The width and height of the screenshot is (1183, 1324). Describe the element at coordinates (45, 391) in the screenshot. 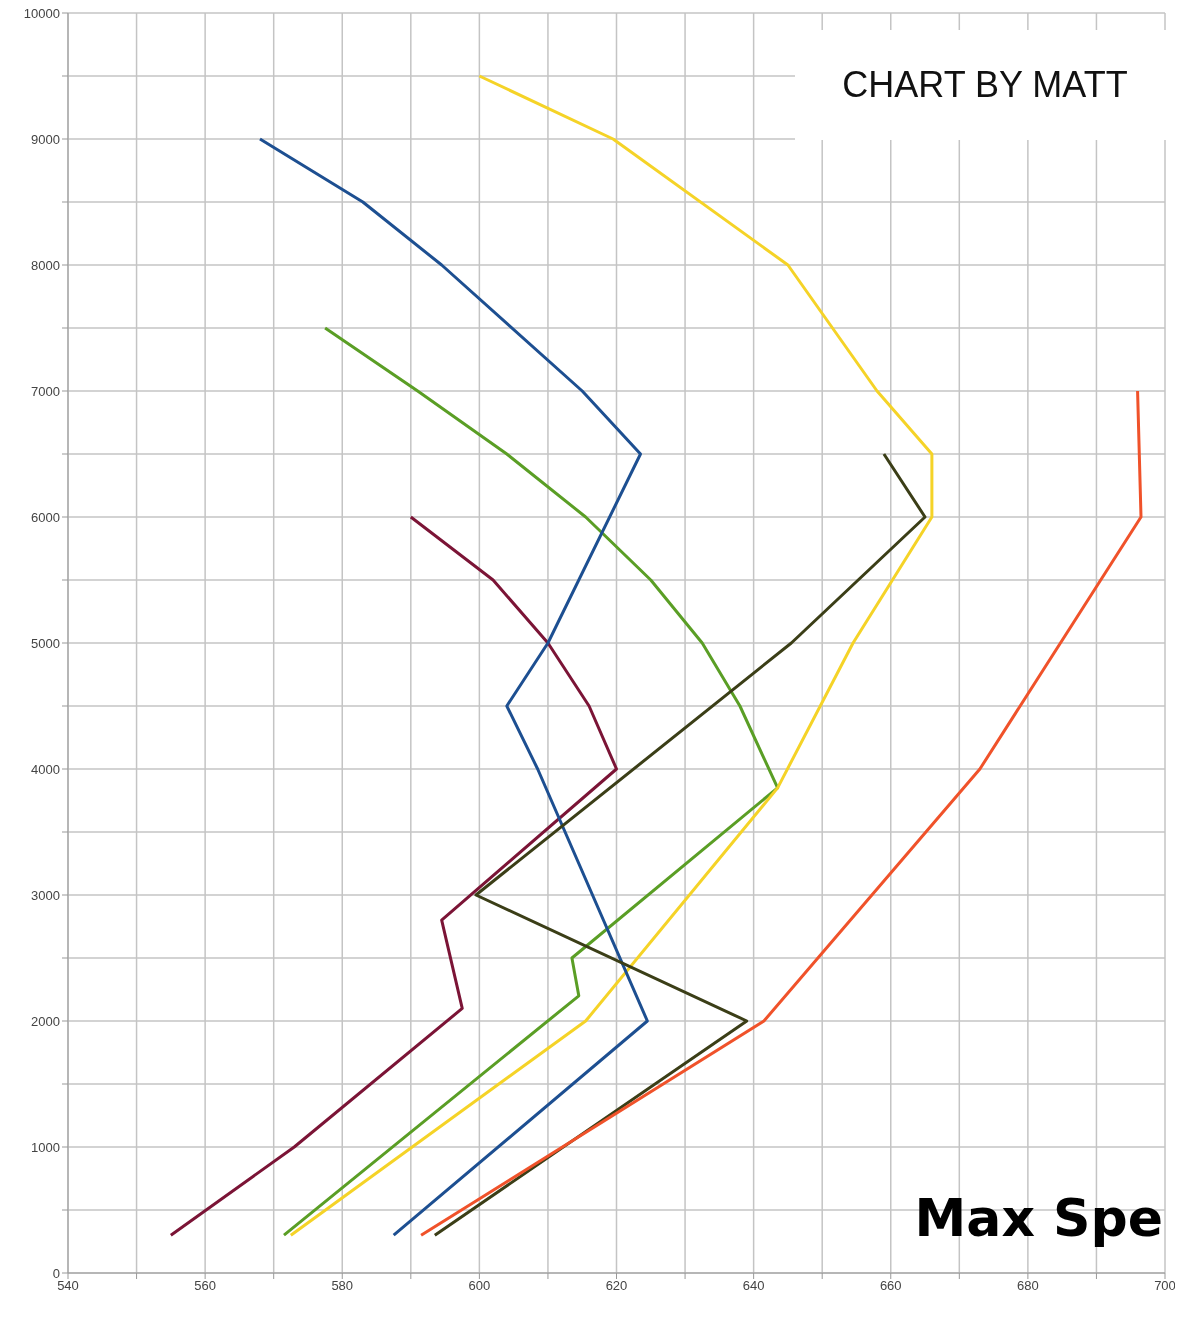

I see `y-tick-label: 7000` at that location.